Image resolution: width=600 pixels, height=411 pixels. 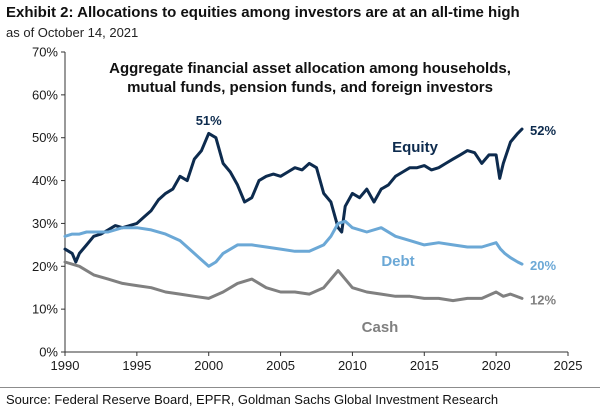 What do you see at coordinates (208, 365) in the screenshot?
I see `x-tick-label: 2000` at bounding box center [208, 365].